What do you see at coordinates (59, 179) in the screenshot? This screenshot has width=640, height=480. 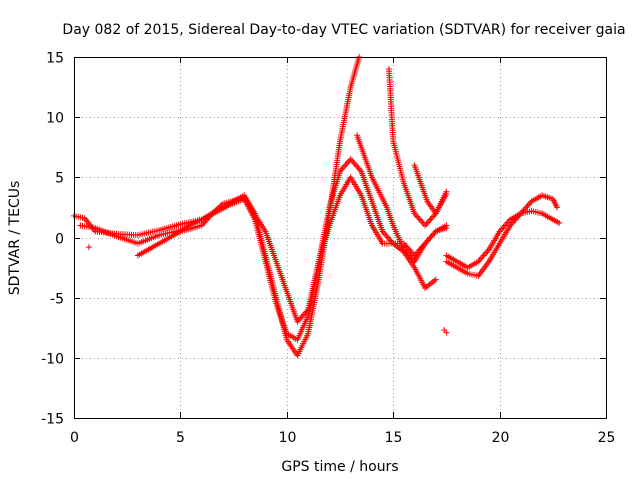 I see `y-tick-label: 5` at bounding box center [59, 179].